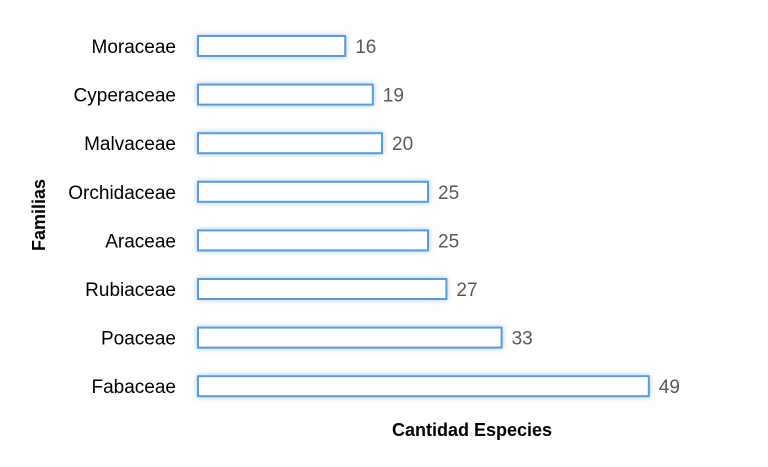 The image size is (768, 467). I want to click on value-label-rubiaceae: 27, so click(466, 290).